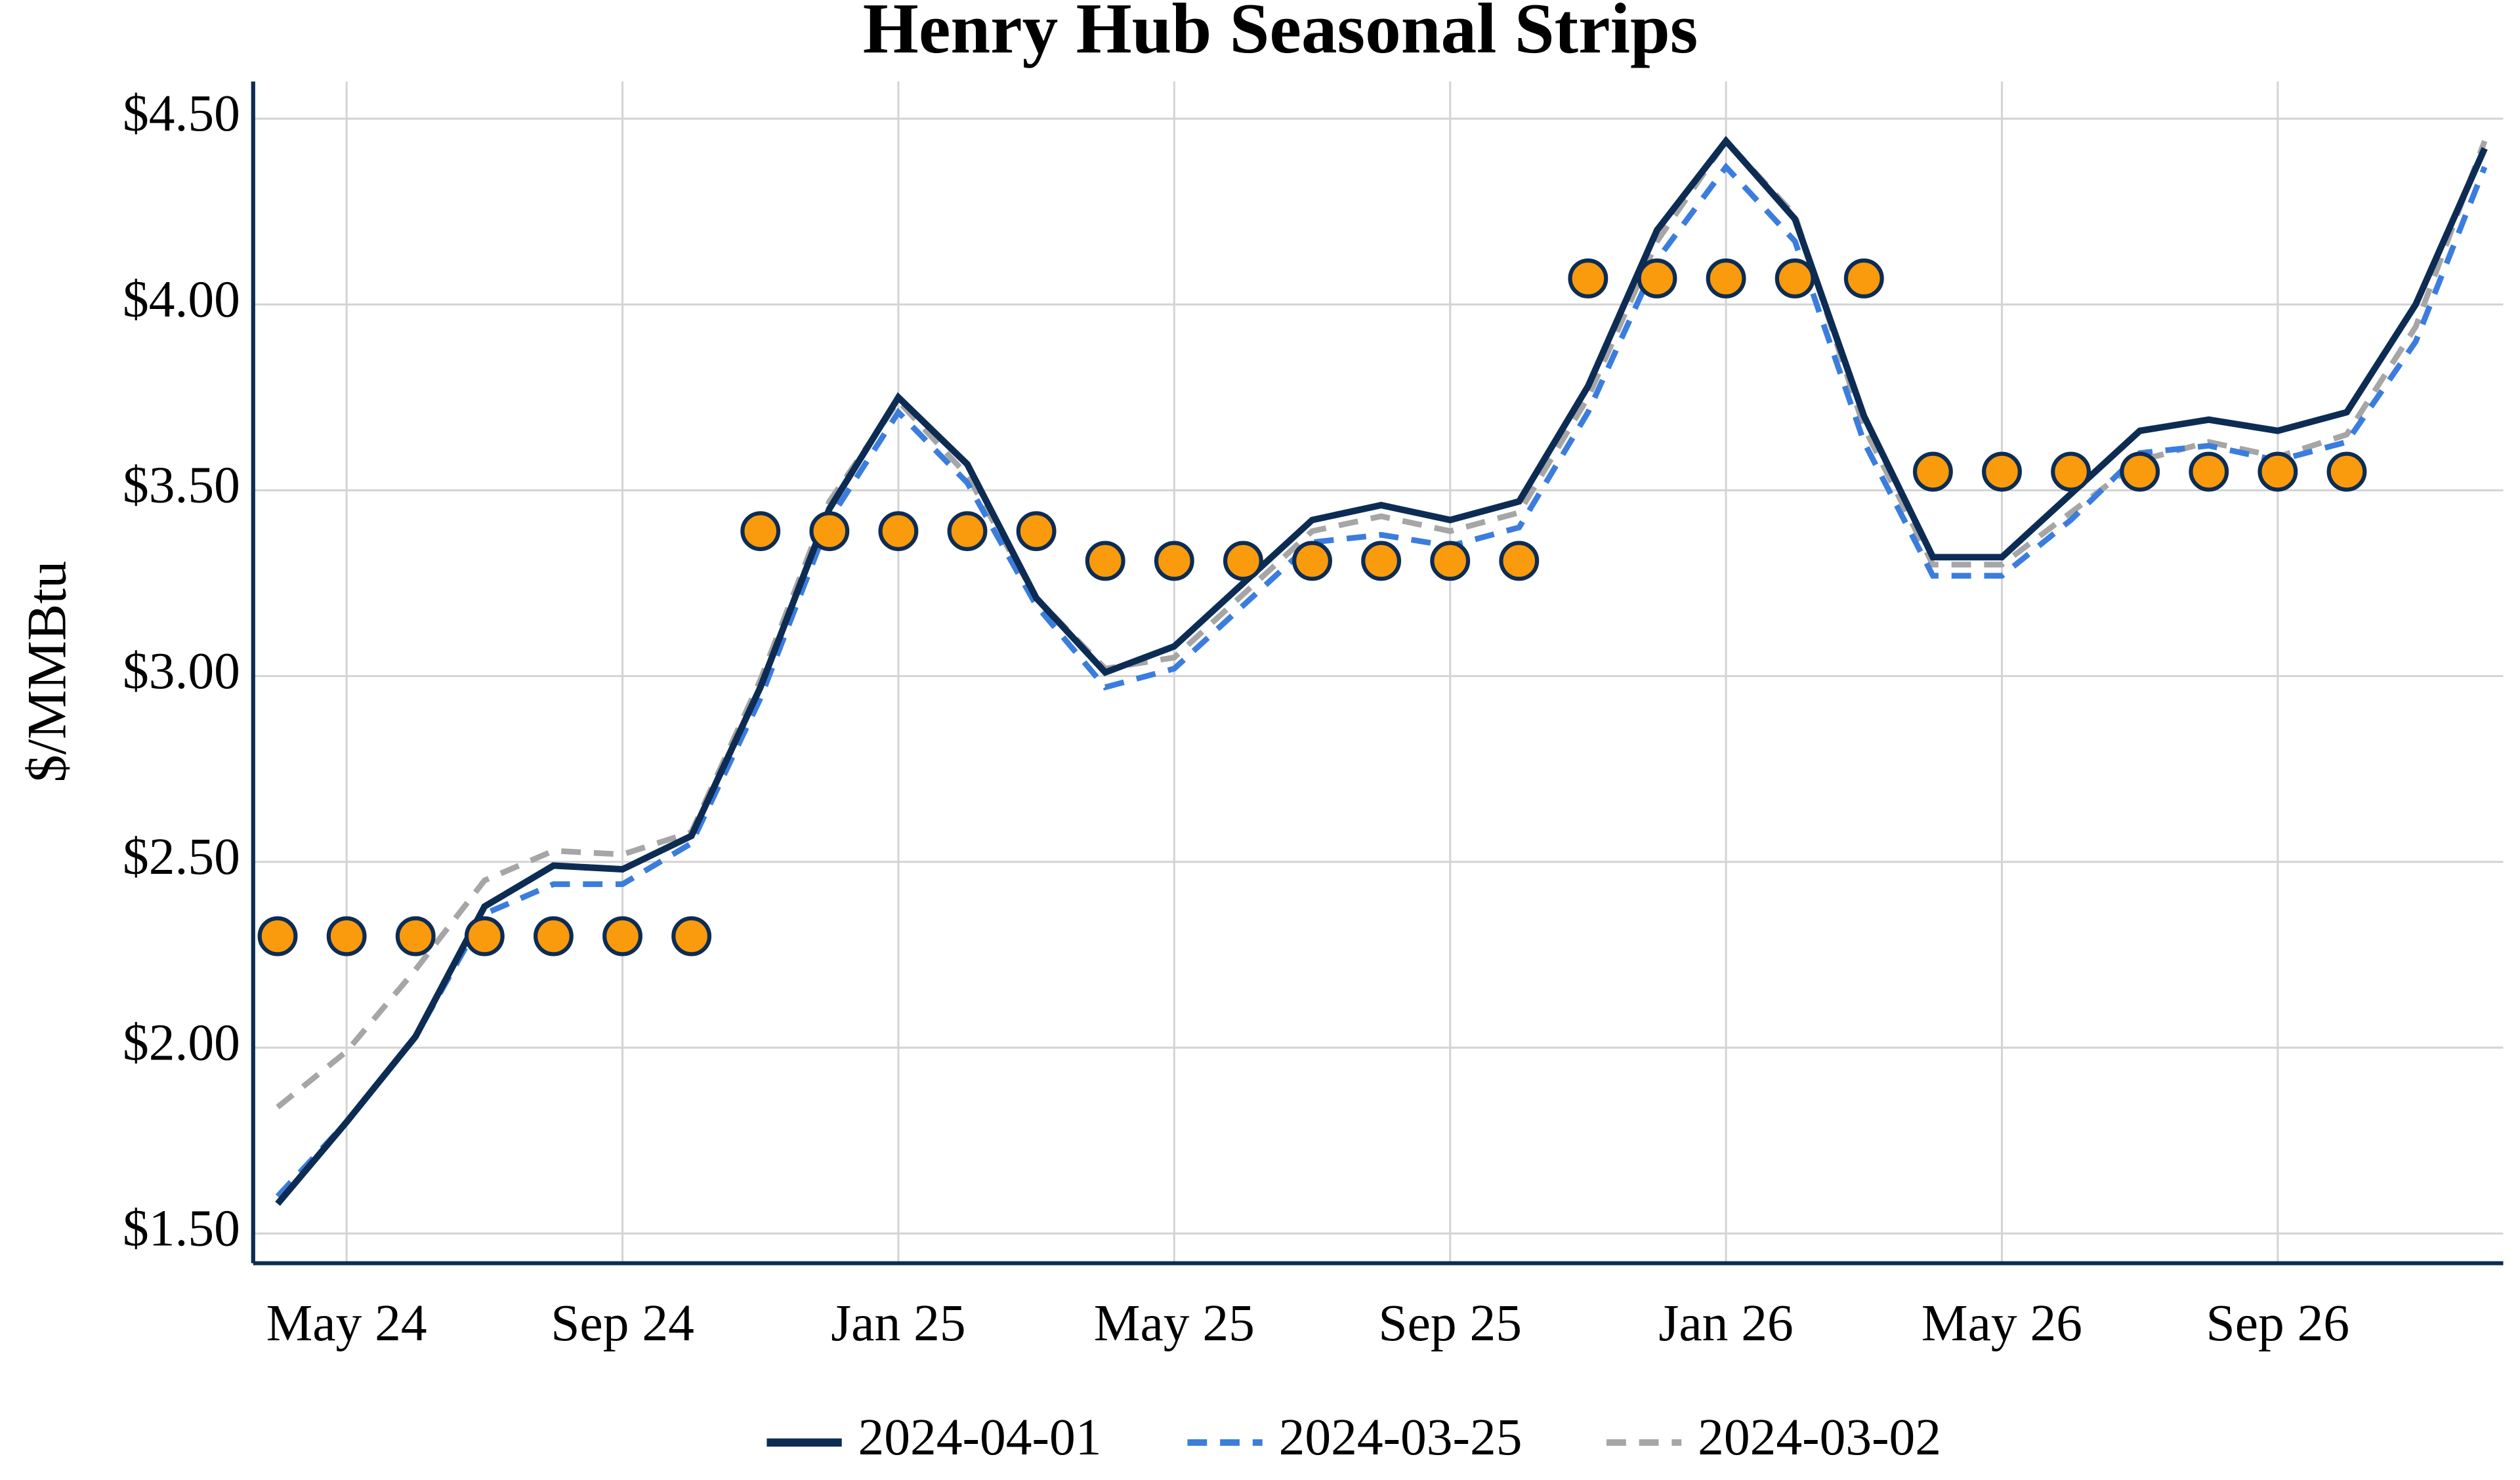  I want to click on x-tick-label: Jan 25, so click(898, 1323).